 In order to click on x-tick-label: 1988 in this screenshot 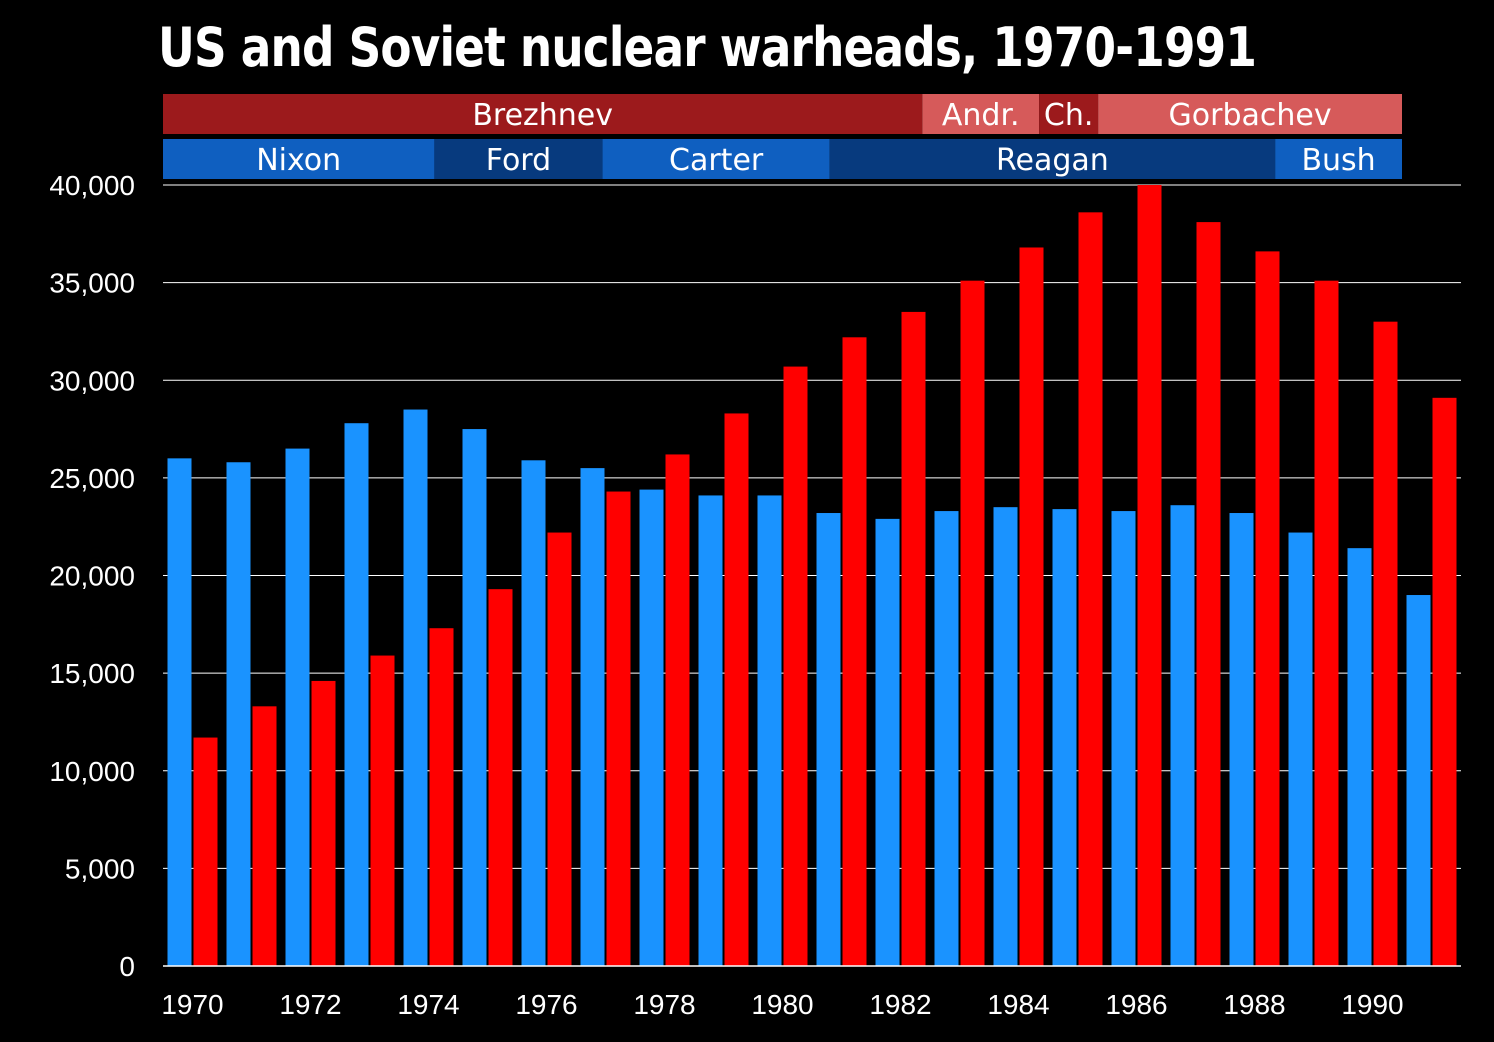, I will do `click(1254, 1004)`.